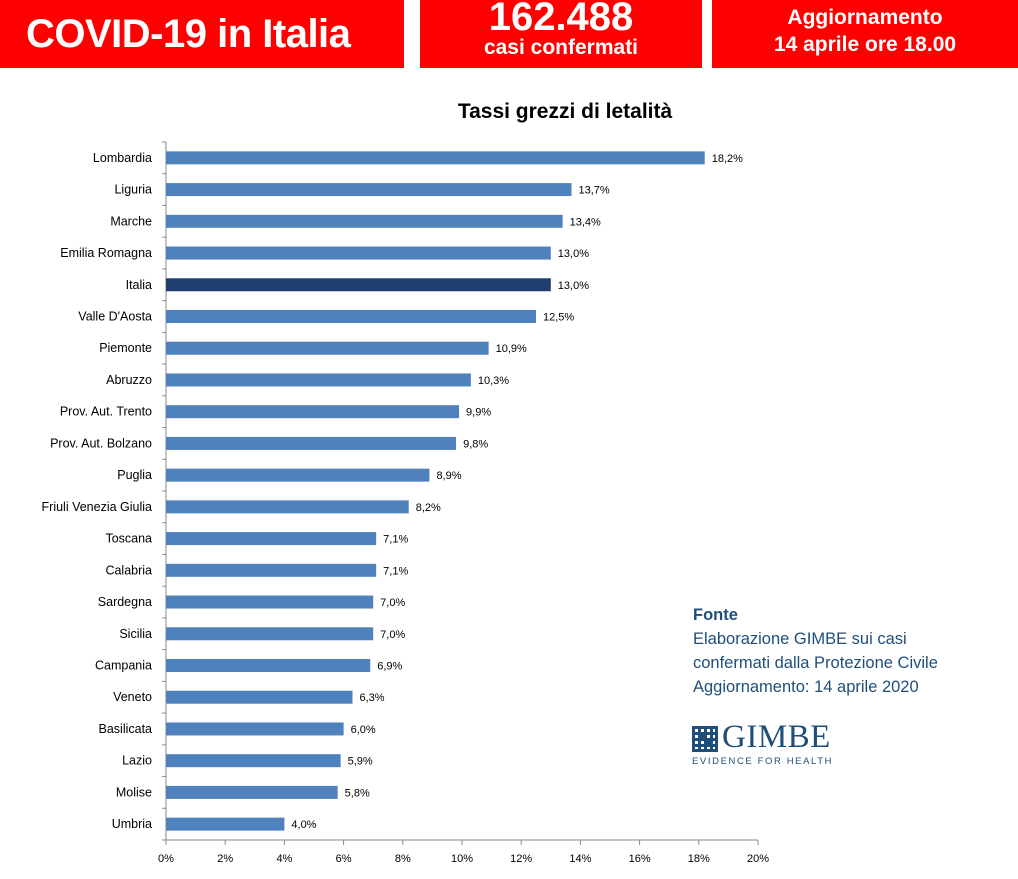  I want to click on category-label: Lombardia, so click(122, 158).